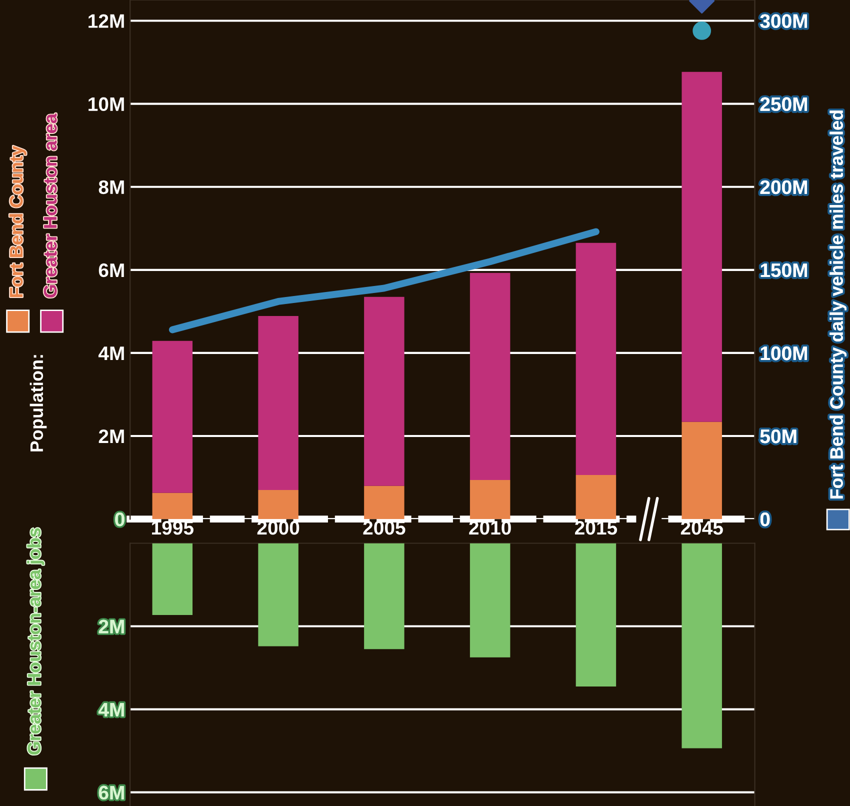 This screenshot has width=850, height=806. Describe the element at coordinates (765, 519) in the screenshot. I see `y2-tick-label: 0` at that location.